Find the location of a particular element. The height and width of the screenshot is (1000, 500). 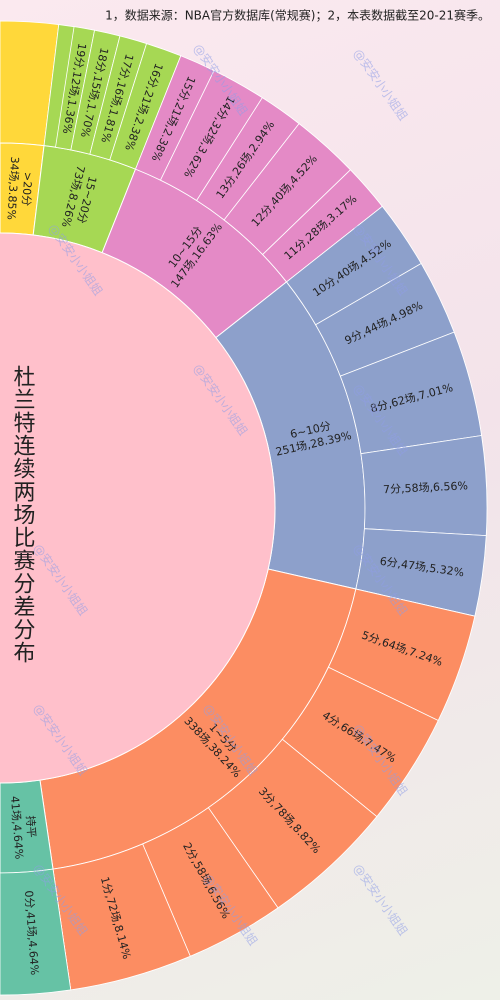

child-label: 7分,58场,6.56% is located at coordinates (425, 487).